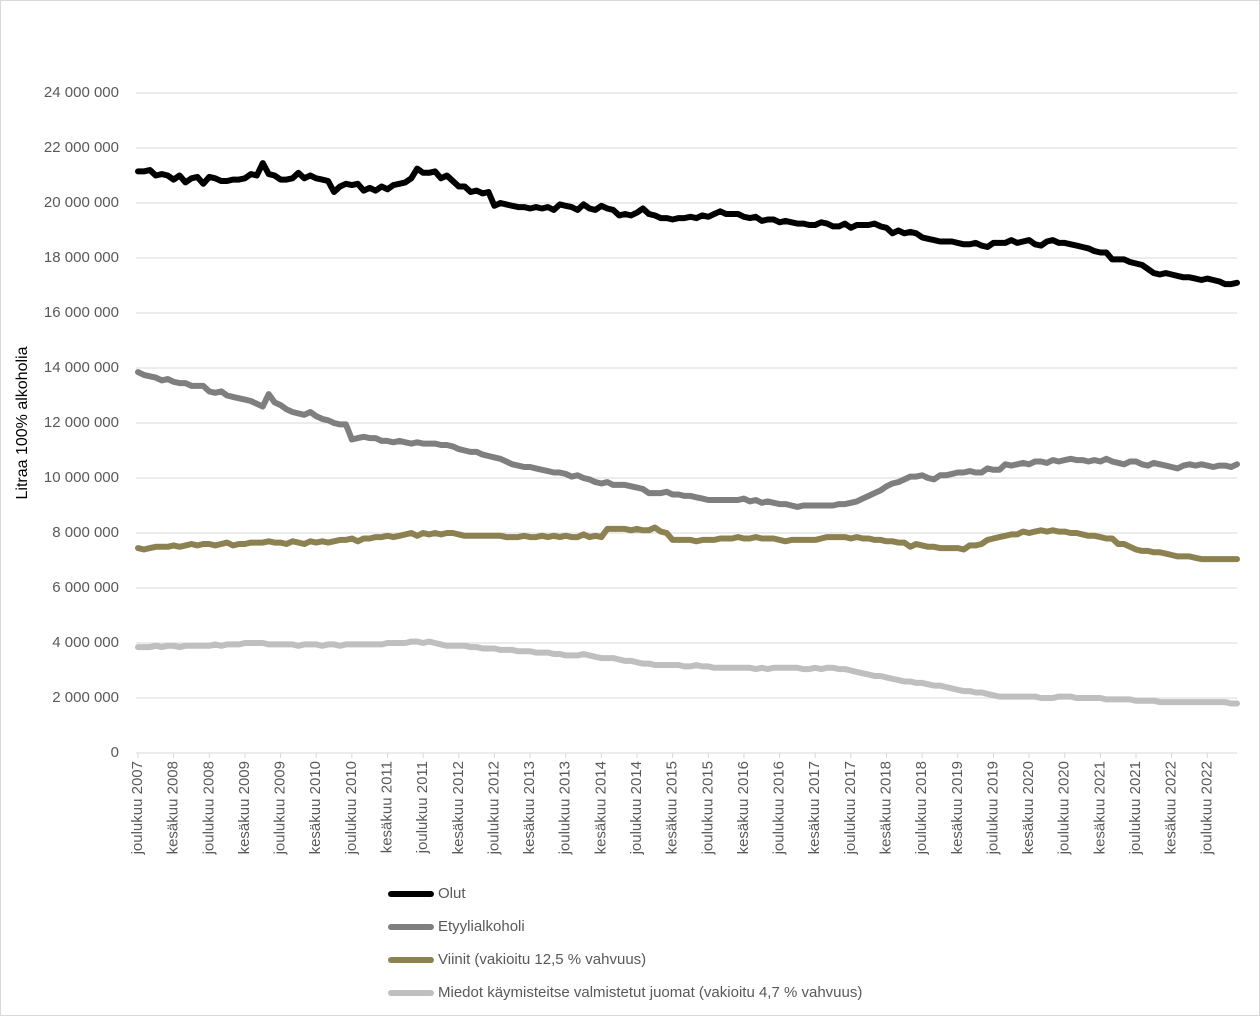  Describe the element at coordinates (1028, 807) in the screenshot. I see `x-tick-label: kesäkuu 2020` at that location.